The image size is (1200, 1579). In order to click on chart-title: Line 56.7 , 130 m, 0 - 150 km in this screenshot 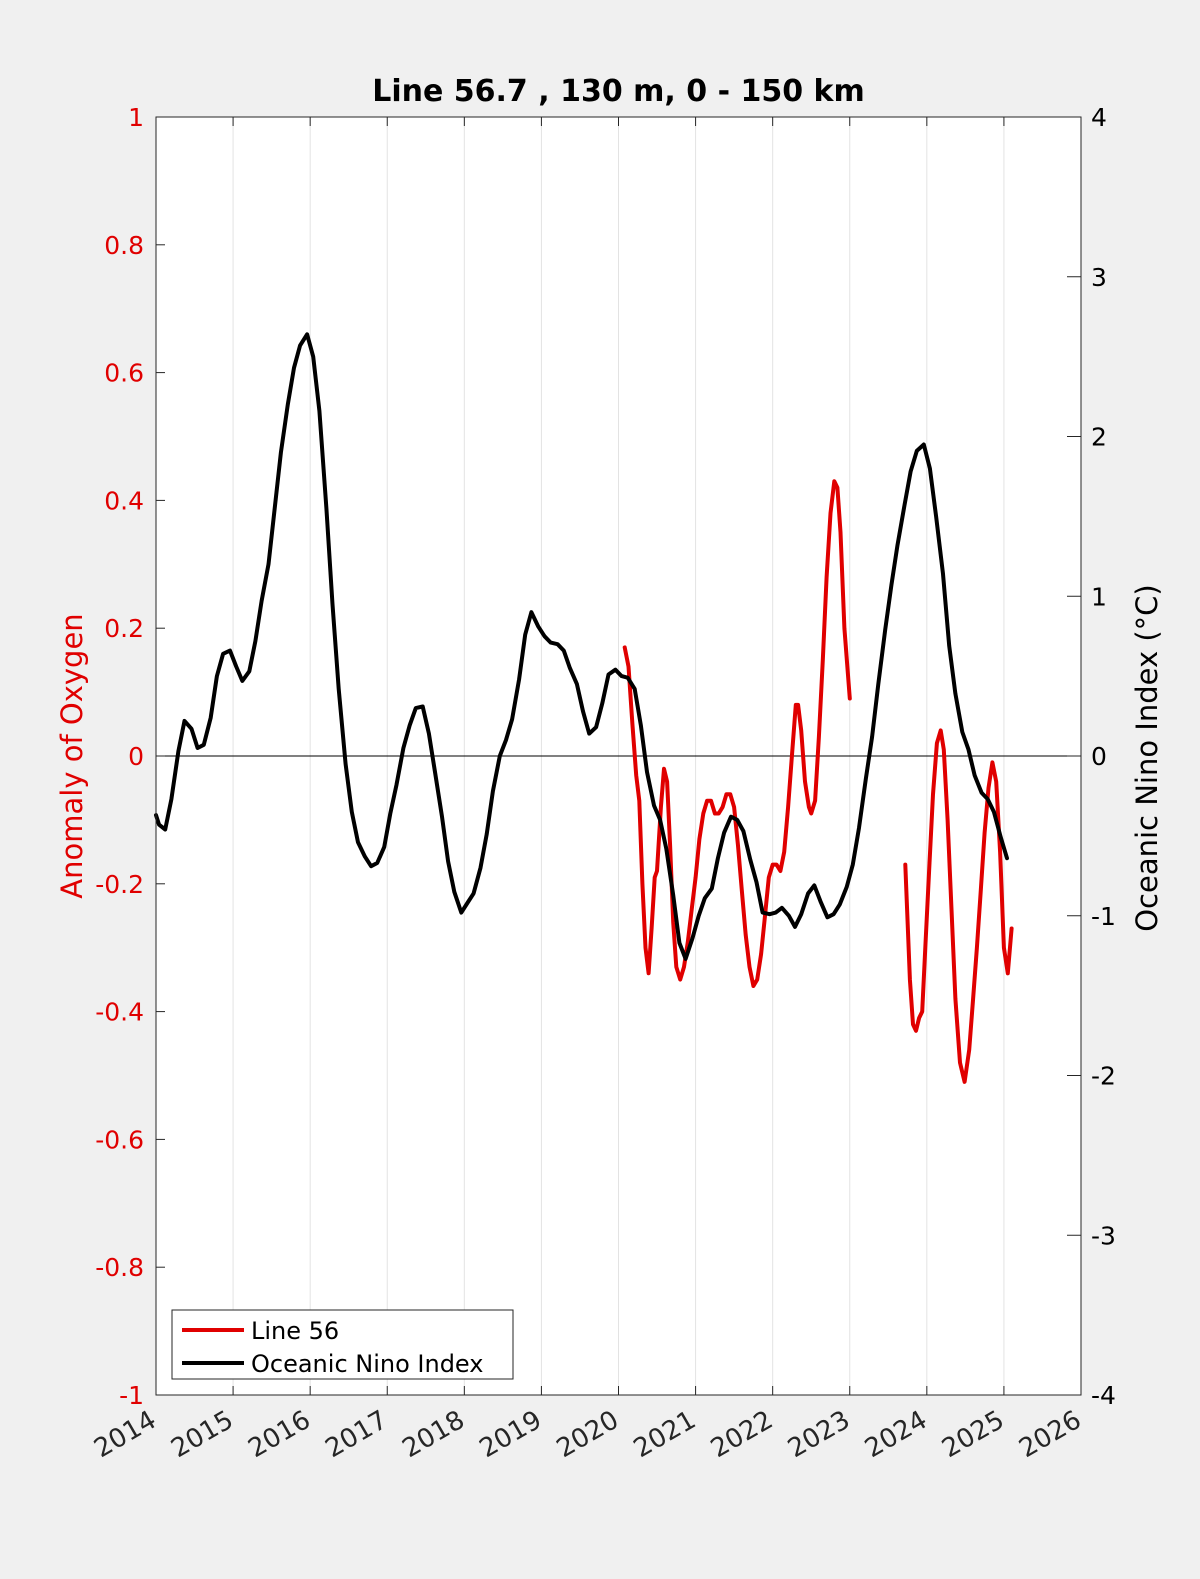, I will do `click(618, 91)`.